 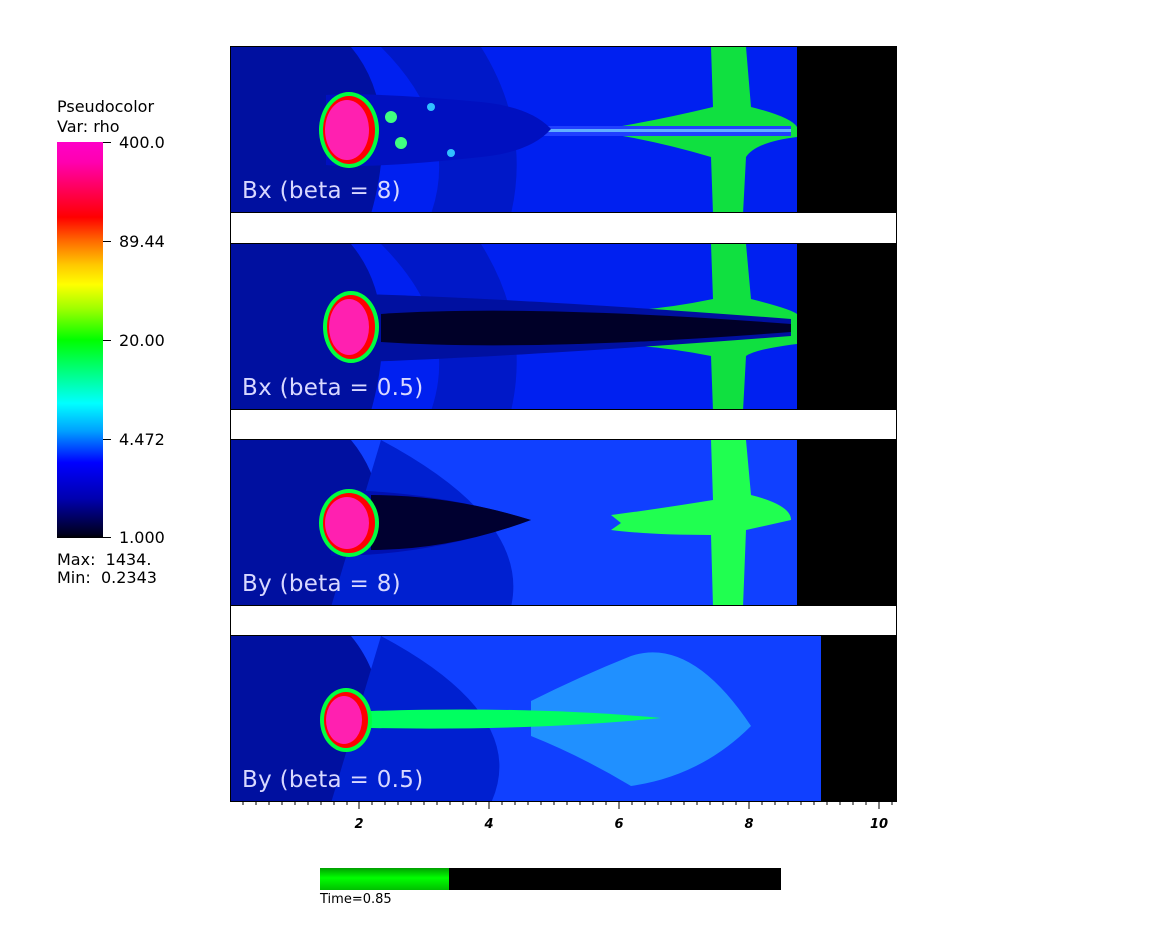 I want to click on time-label: Time=0.85, so click(x=356, y=899).